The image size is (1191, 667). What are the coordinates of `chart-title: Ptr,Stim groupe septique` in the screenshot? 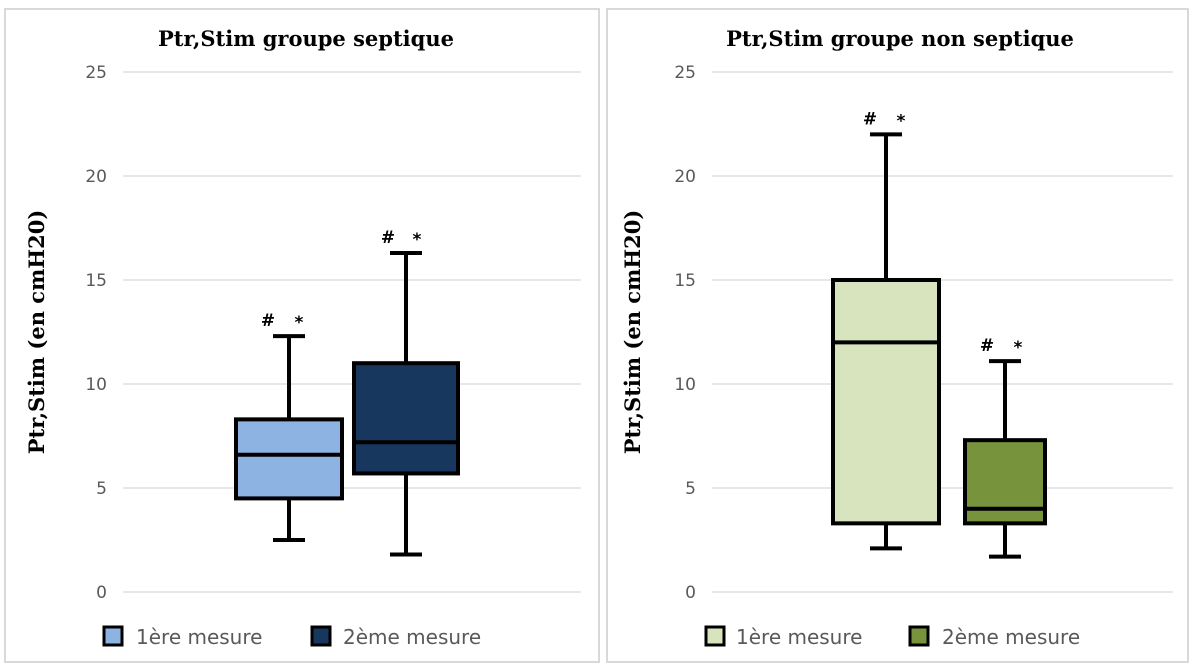 It's located at (306, 38).